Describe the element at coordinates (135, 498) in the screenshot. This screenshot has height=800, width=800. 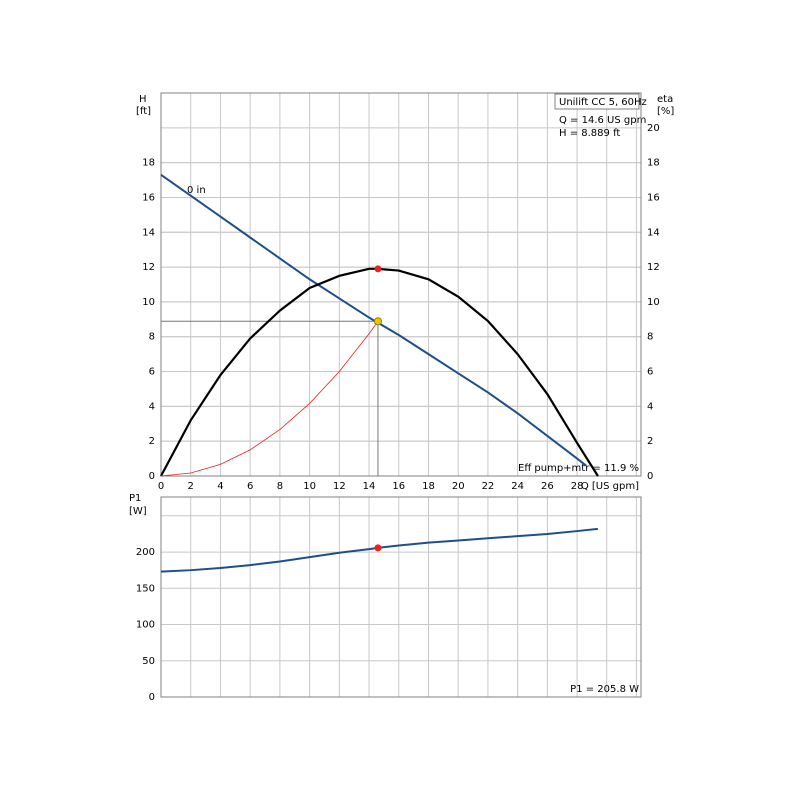
I see `y-axis-label: P1` at that location.